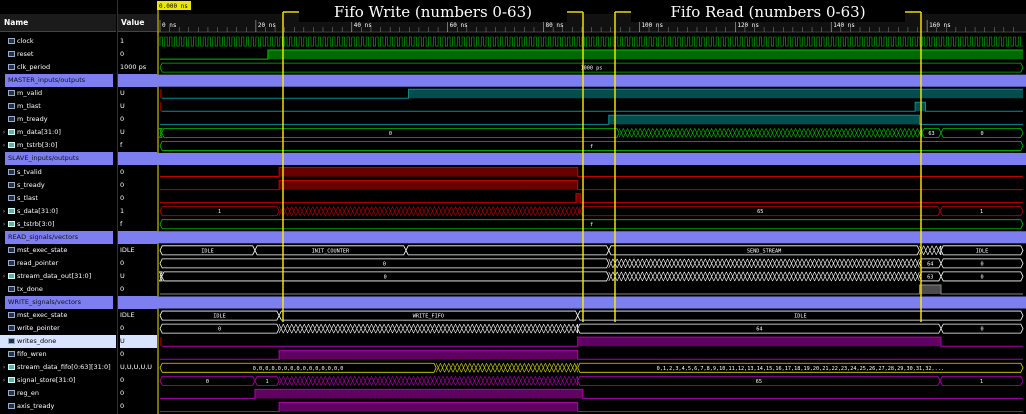 This screenshot has height=414, width=1026. I want to click on signal-name-row: clock, so click(58, 41).